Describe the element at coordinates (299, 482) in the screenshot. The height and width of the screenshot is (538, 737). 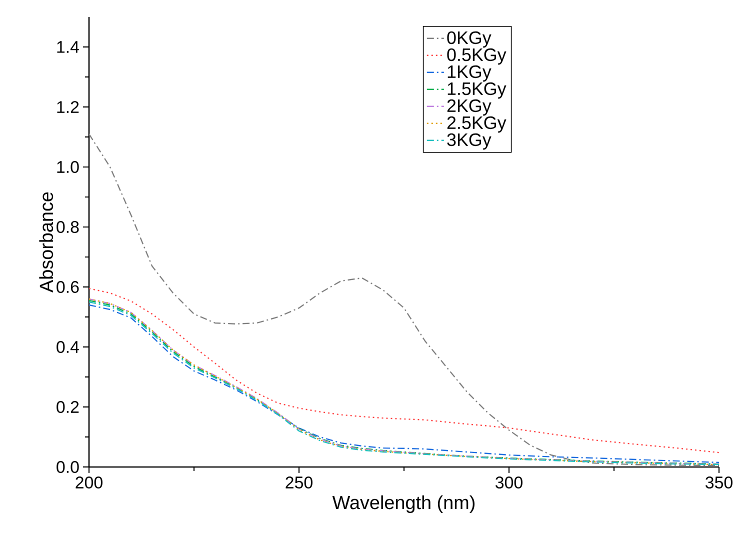
I see `x-tick-label: 250` at that location.